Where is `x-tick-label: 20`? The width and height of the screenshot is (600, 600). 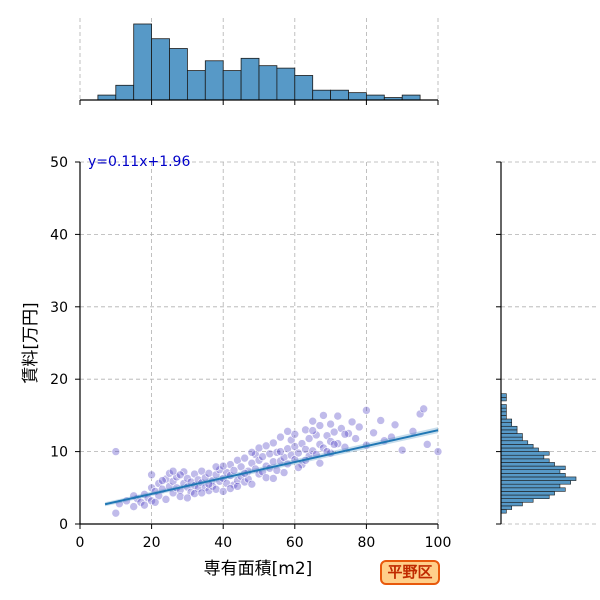
x-tick-label: 20 is located at coordinates (152, 543).